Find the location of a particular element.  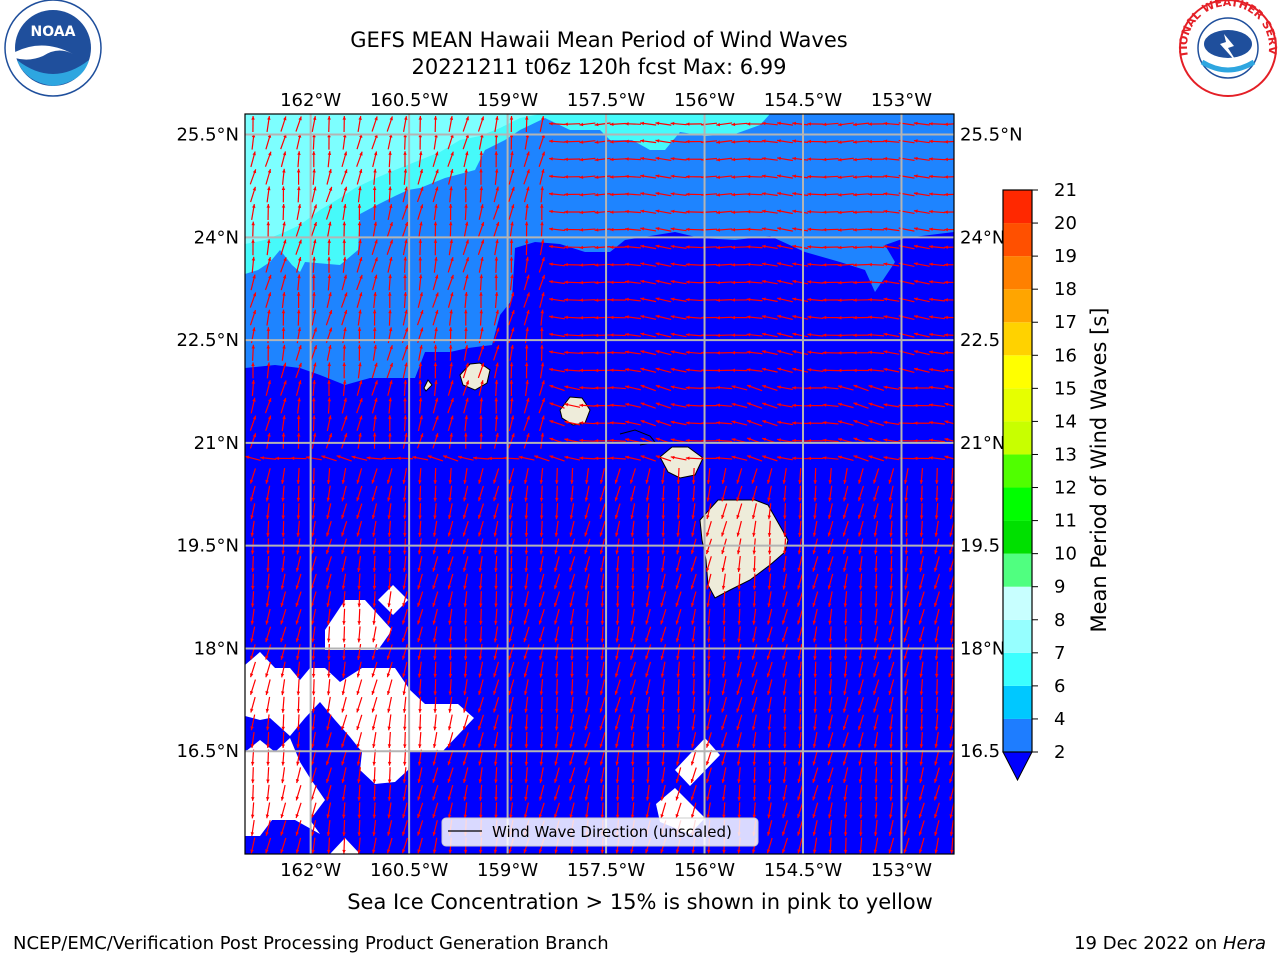

lat-label-right: 19.5 is located at coordinates (980, 546).